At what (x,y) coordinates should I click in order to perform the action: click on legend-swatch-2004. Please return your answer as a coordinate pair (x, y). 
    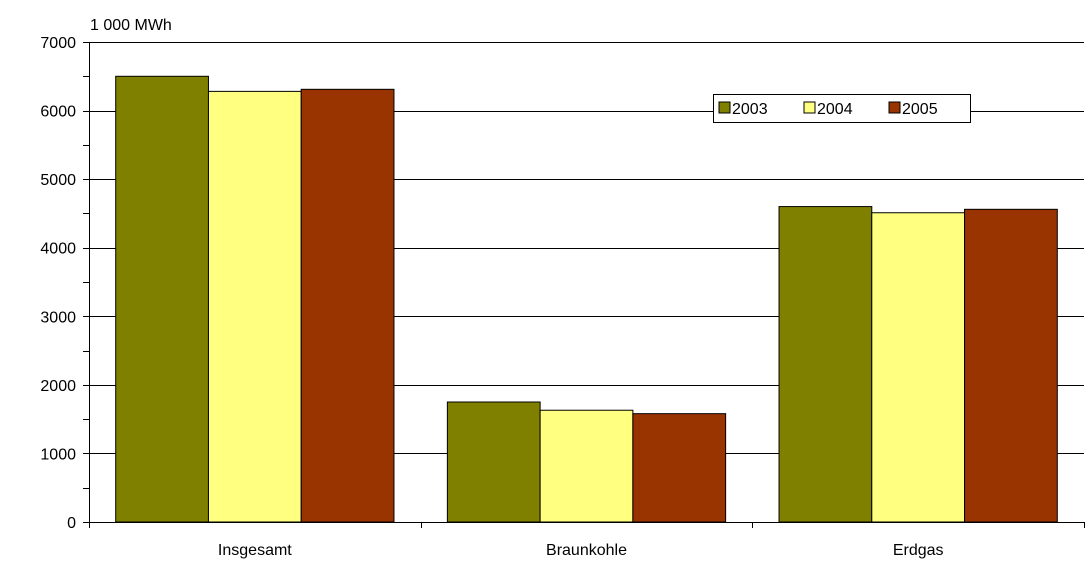
    Looking at the image, I should click on (809, 107).